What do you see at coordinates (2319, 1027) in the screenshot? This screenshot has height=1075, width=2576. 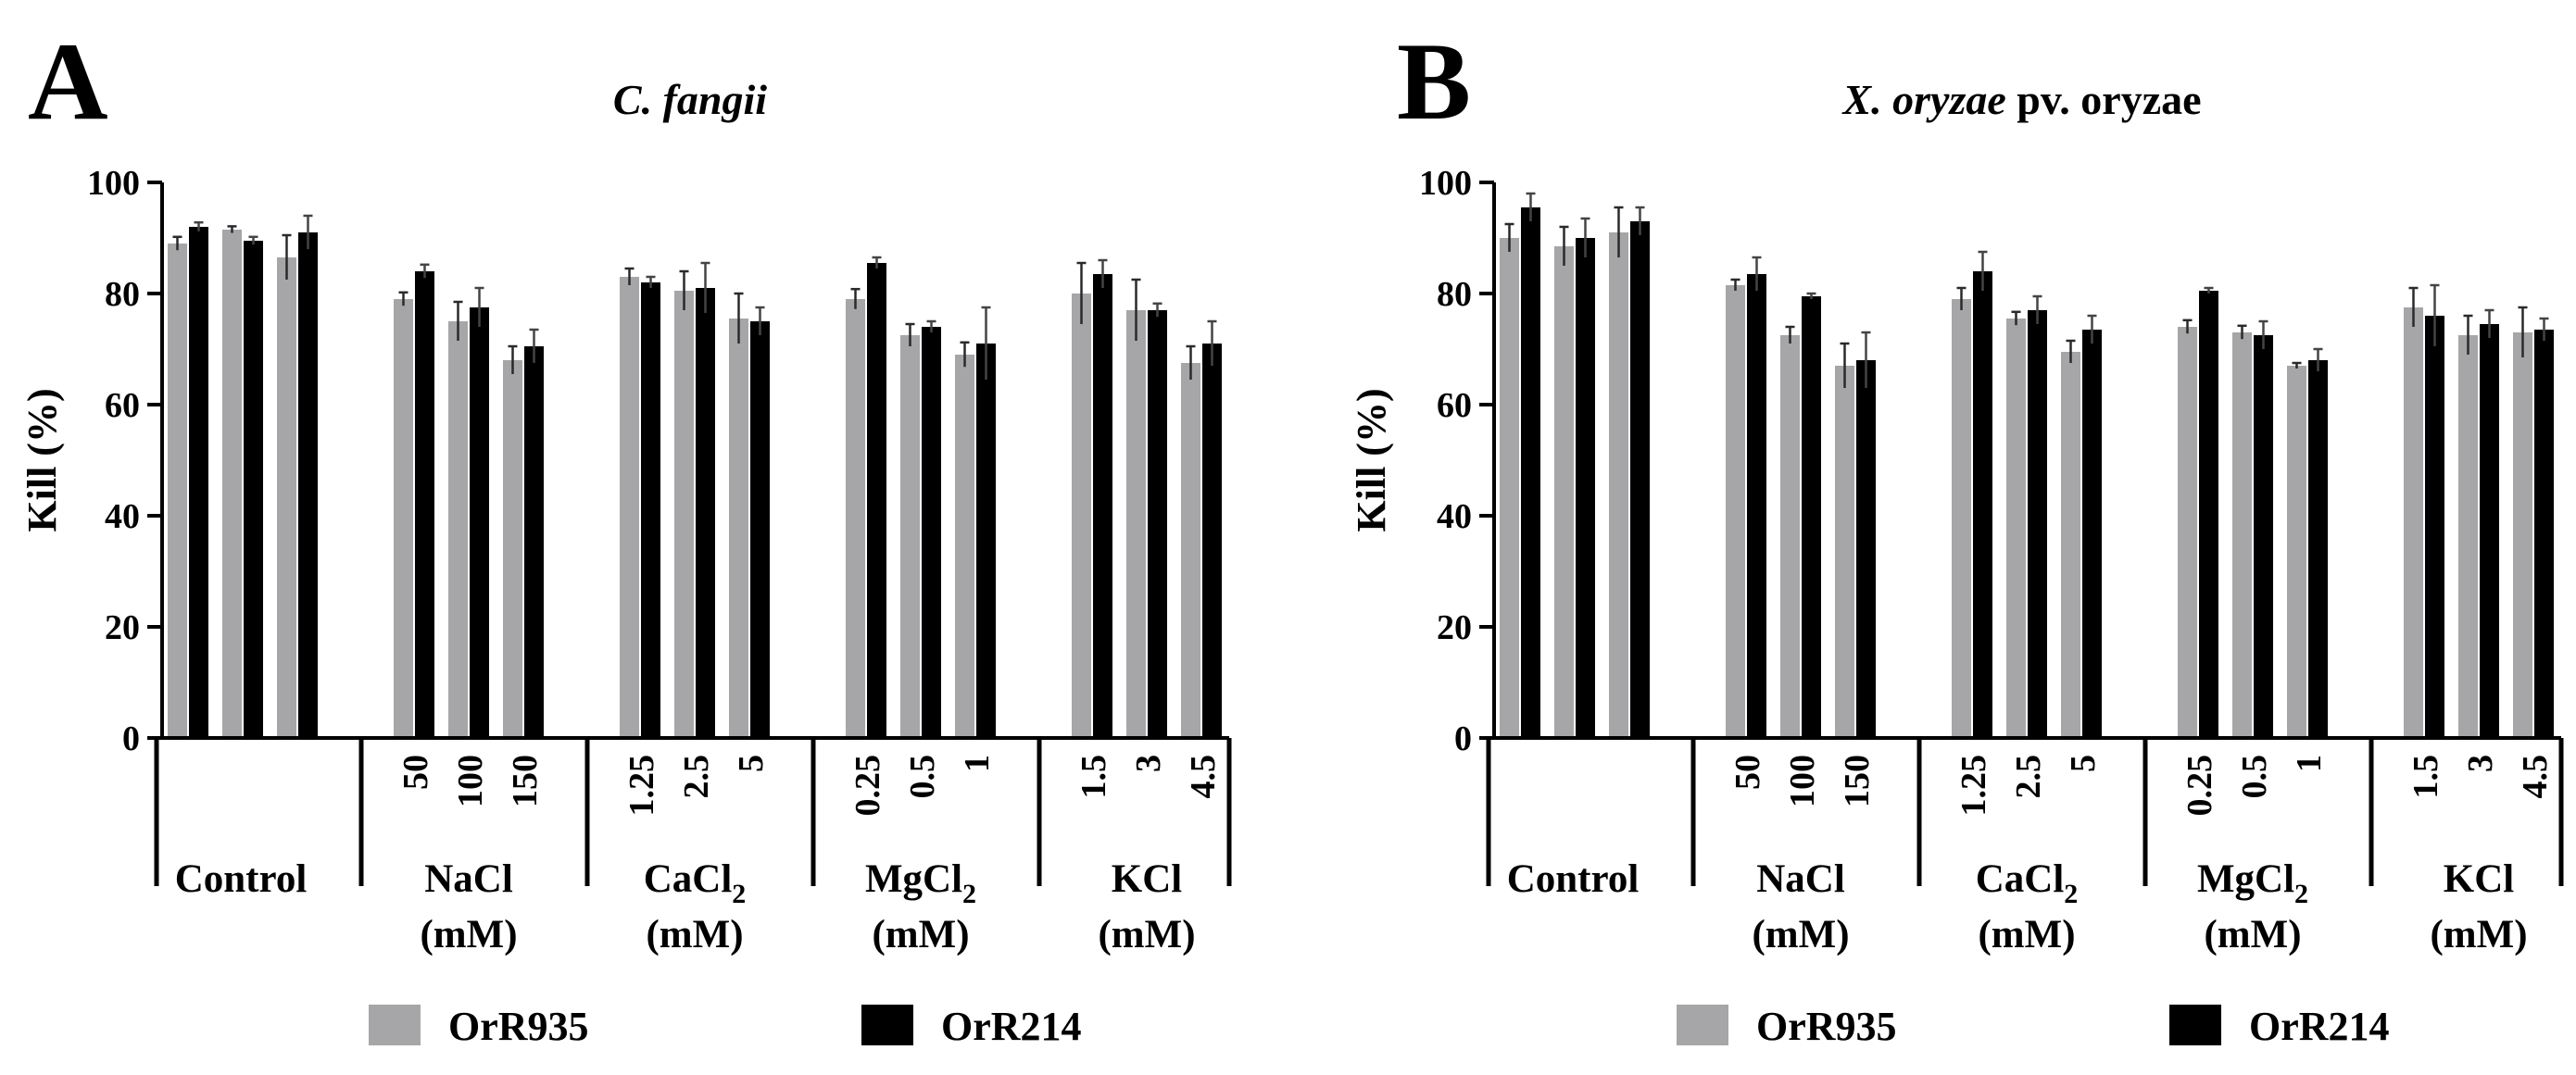 I see `legend-label: OrR214` at bounding box center [2319, 1027].